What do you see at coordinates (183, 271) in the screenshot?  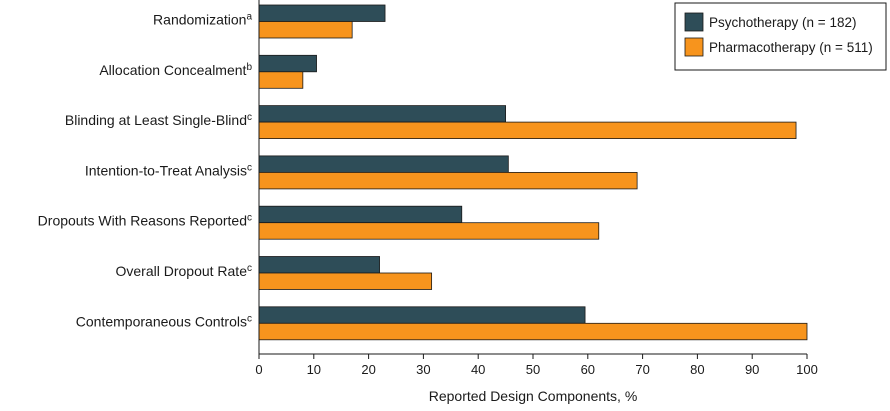 I see `category-label: Overall Dropout Ratec` at bounding box center [183, 271].